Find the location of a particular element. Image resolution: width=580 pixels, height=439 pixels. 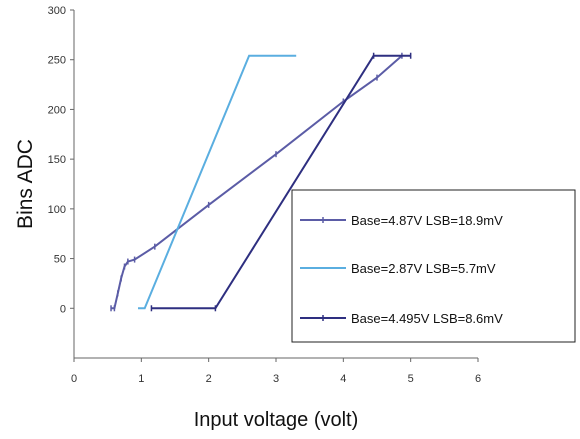

legend-label: Base=4.495V LSB=8.6mV is located at coordinates (427, 318).